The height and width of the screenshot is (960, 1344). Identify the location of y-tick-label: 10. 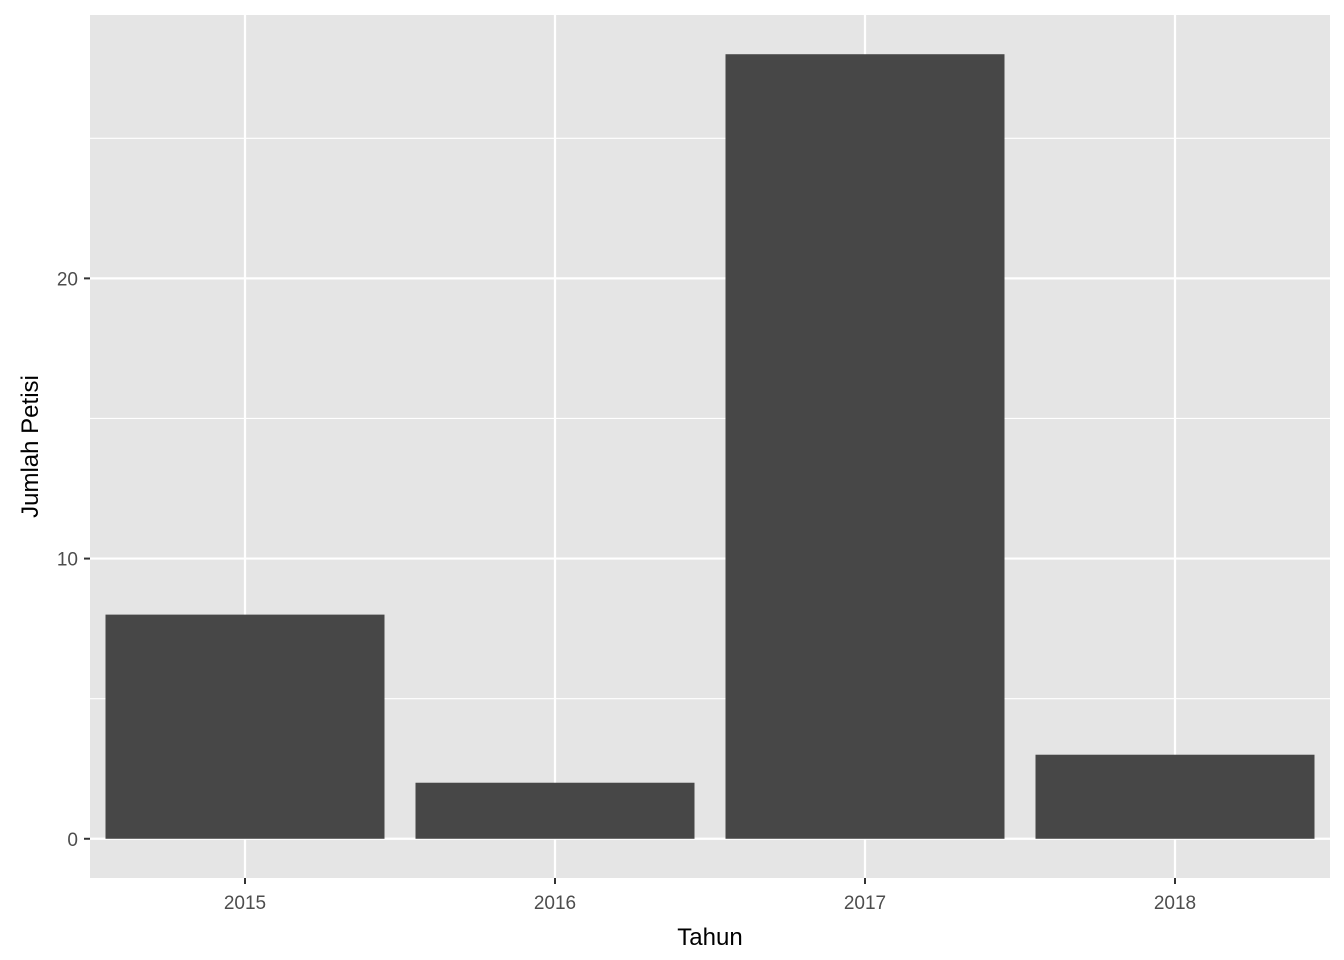
(67, 560).